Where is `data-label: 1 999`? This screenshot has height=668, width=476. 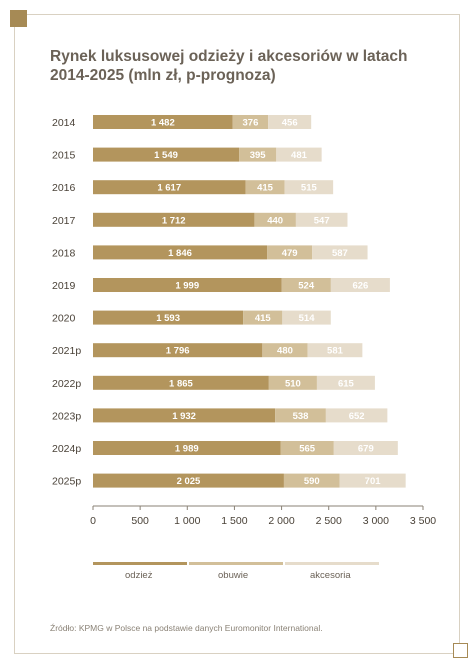 data-label: 1 999 is located at coordinates (187, 286).